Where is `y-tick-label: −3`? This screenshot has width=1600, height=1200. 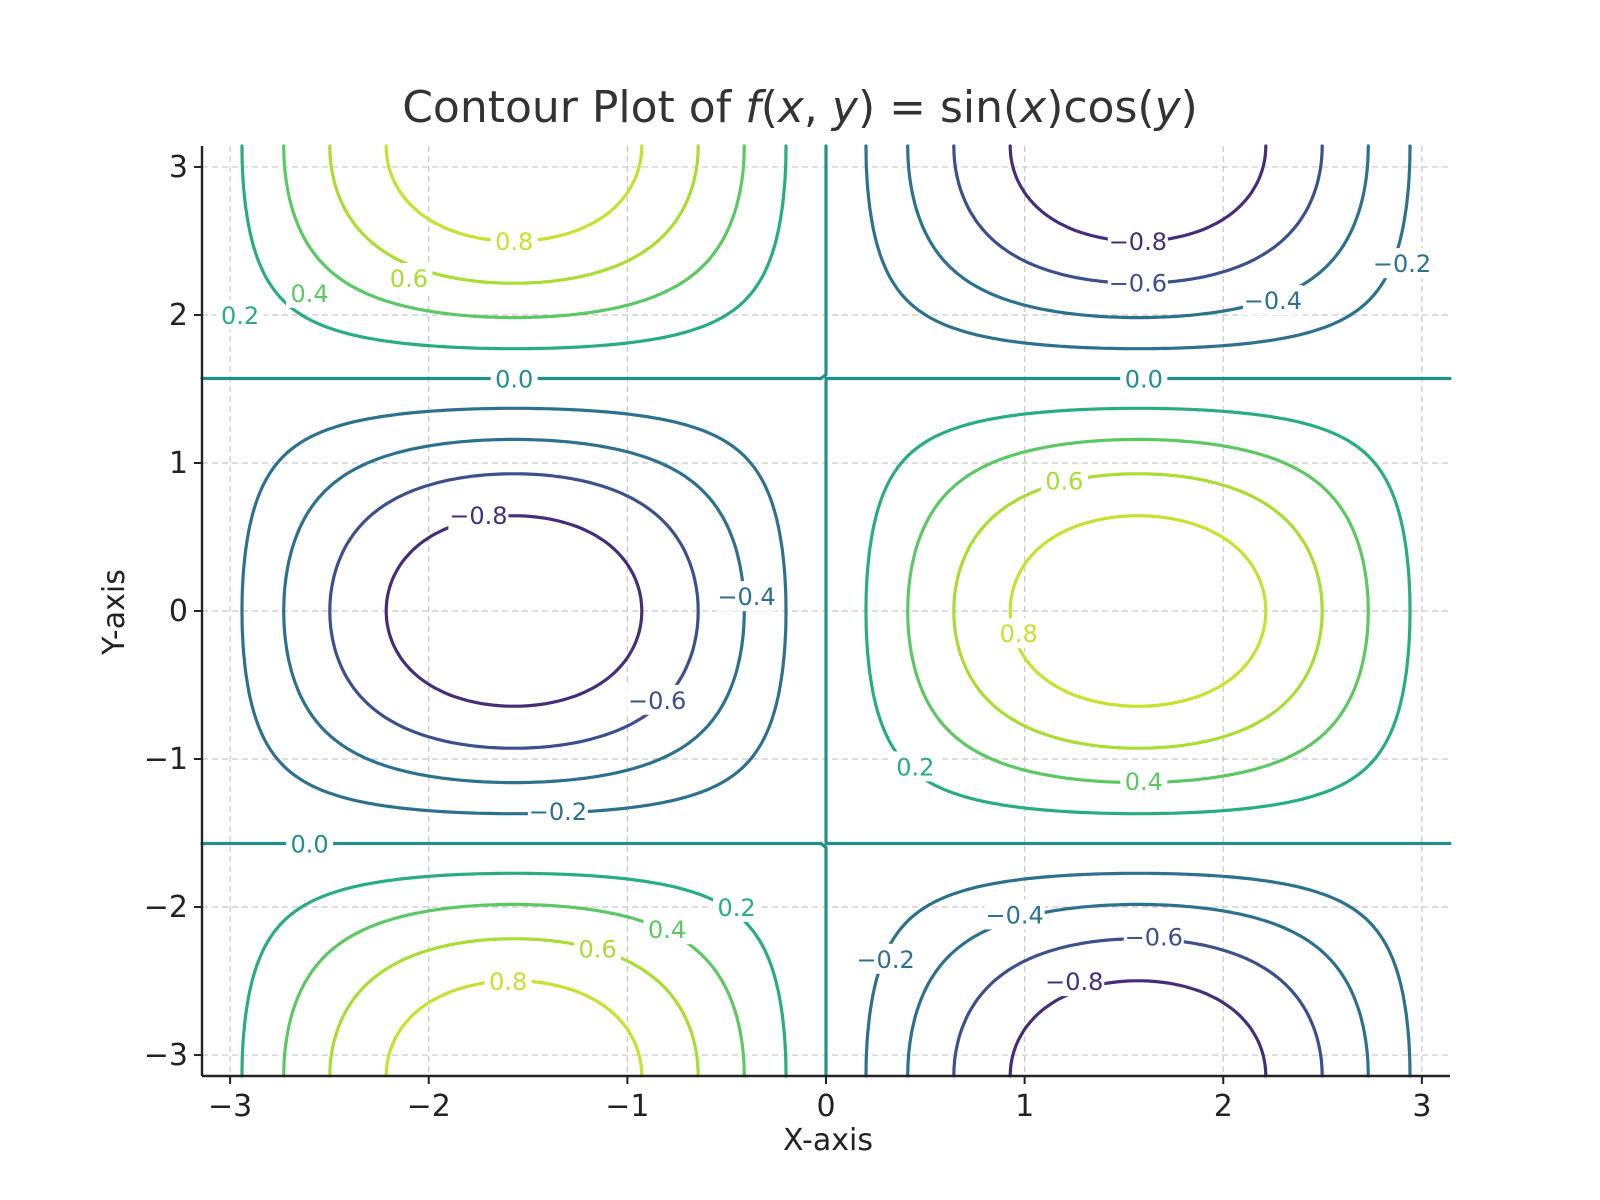 y-tick-label: −3 is located at coordinates (166, 1055).